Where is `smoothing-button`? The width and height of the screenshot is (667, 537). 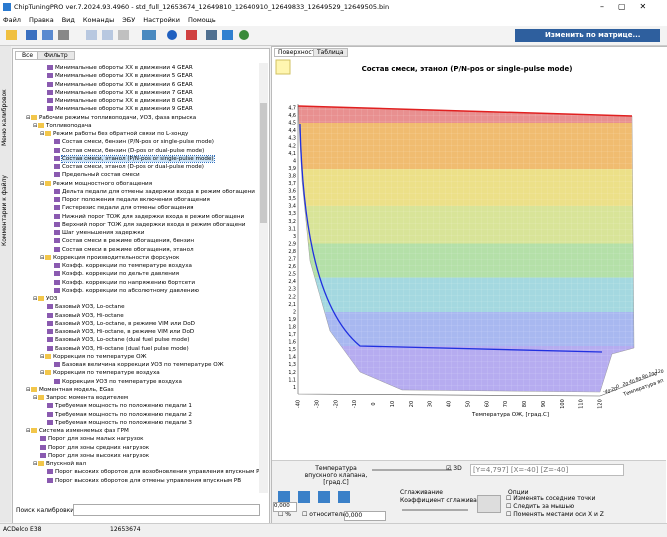
smoothing-button is located at coordinates (489, 504).